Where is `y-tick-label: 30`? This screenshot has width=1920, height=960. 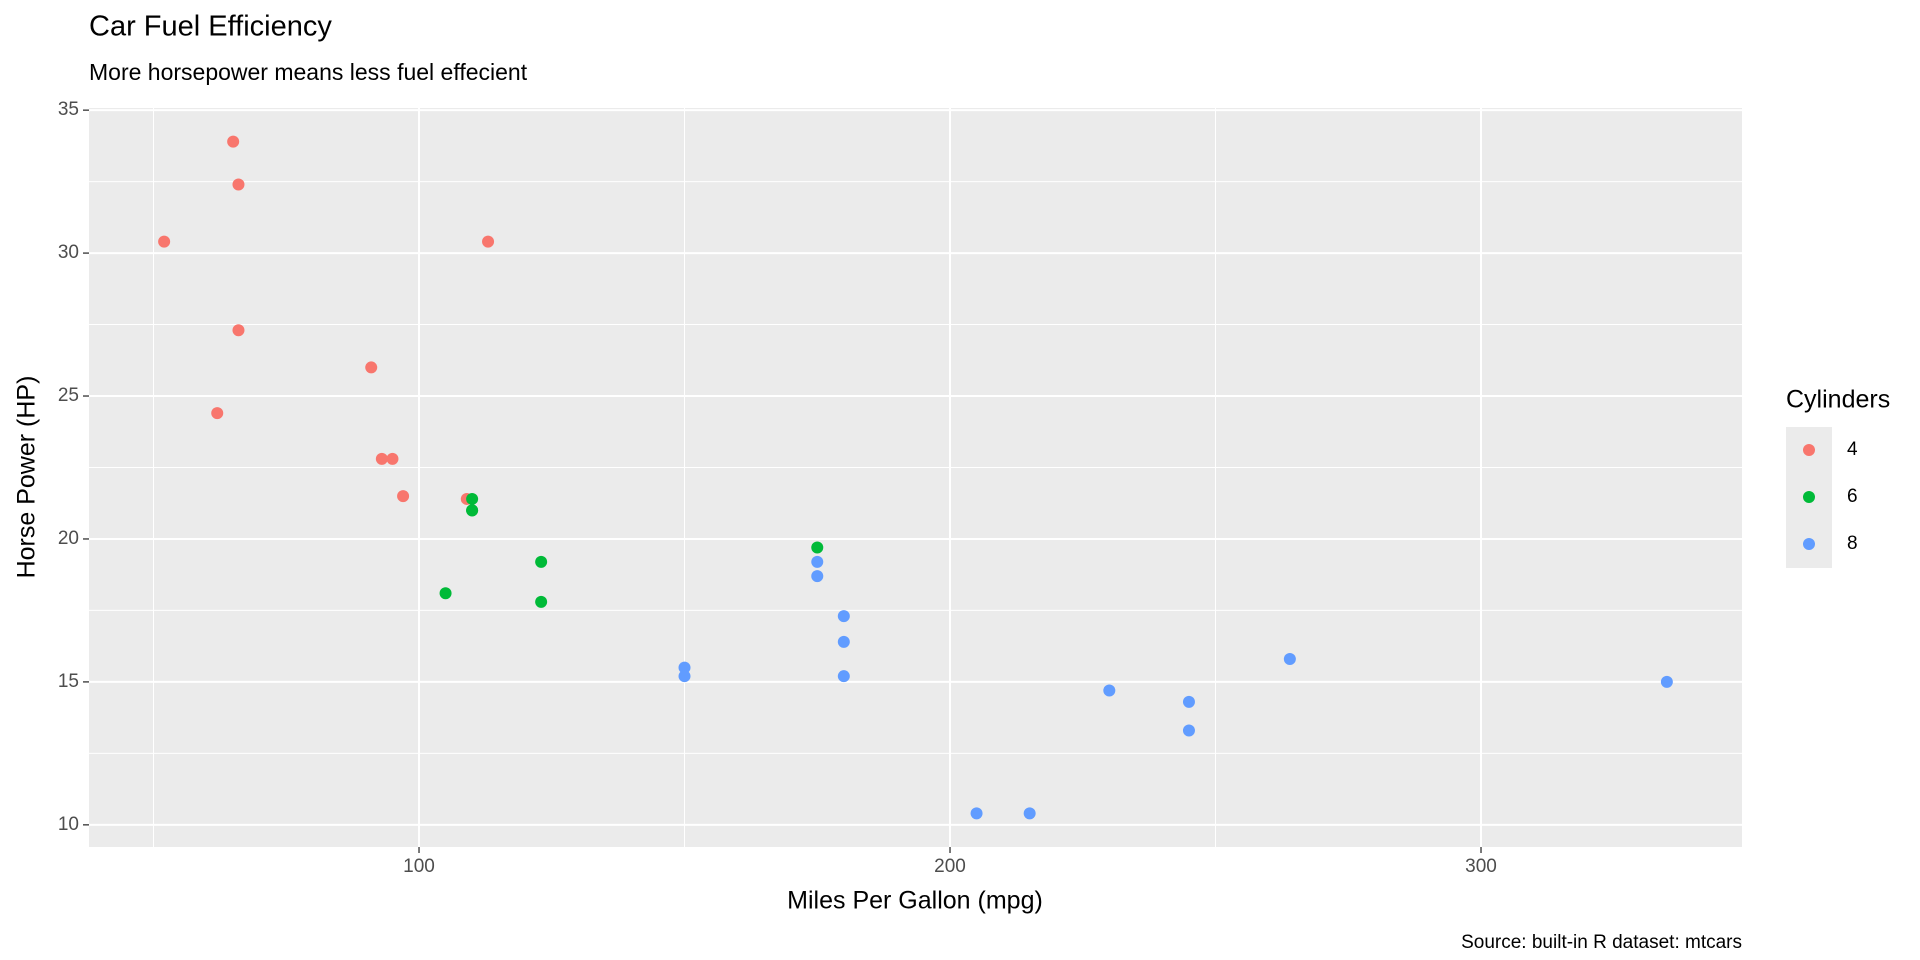 y-tick-label: 30 is located at coordinates (68, 252).